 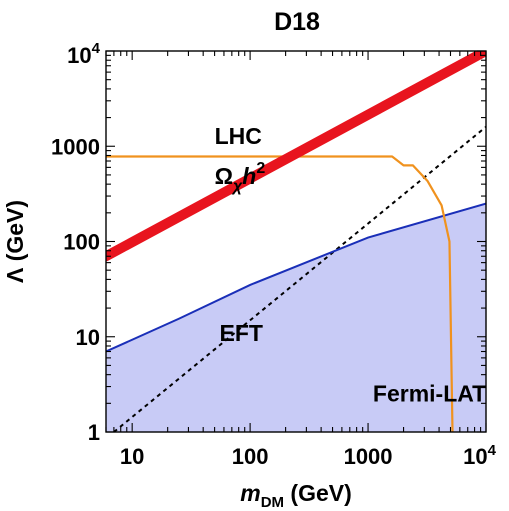 I want to click on x-tick-label: 10, so click(x=132, y=456).